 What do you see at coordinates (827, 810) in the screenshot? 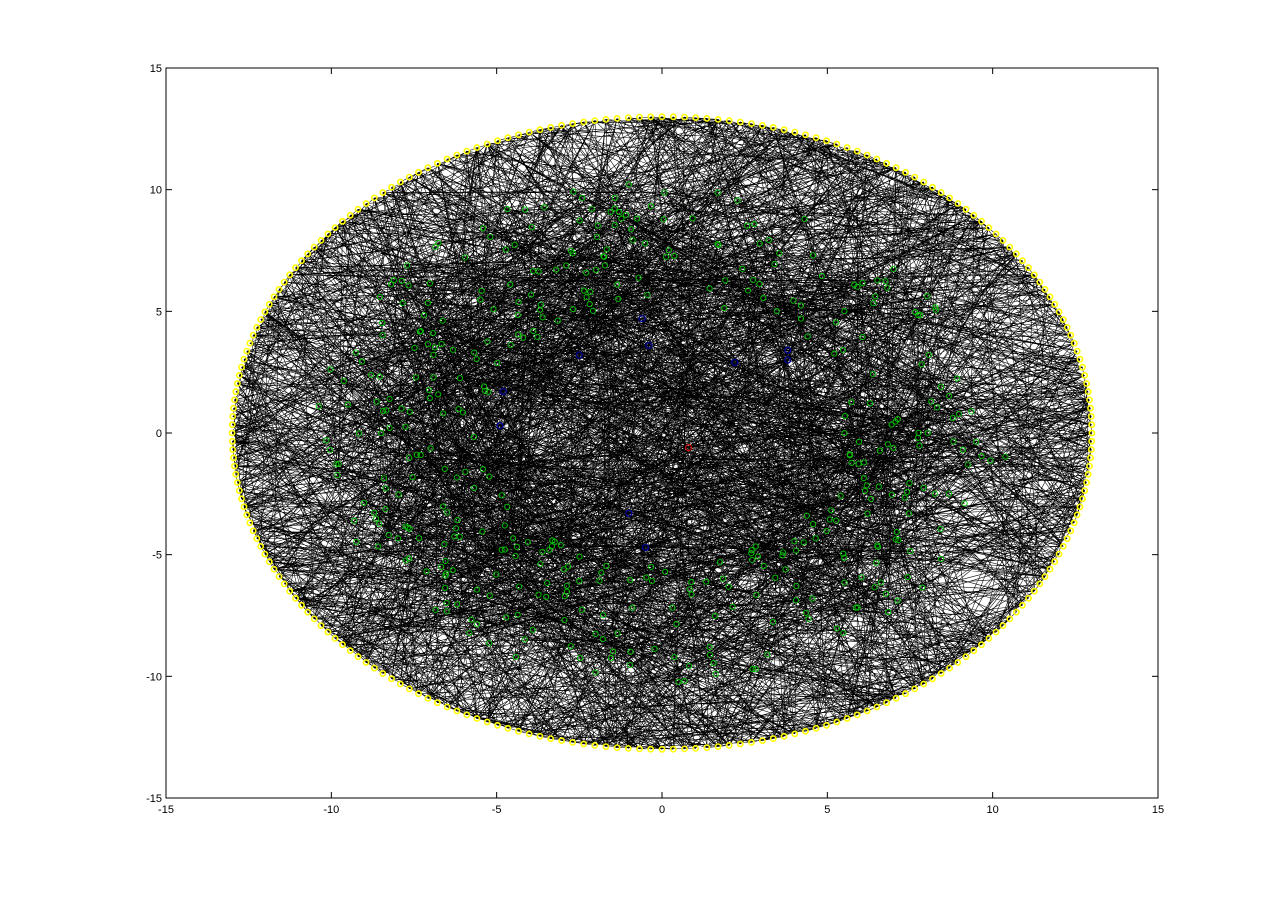
I see `x-tick-label: 5` at bounding box center [827, 810].